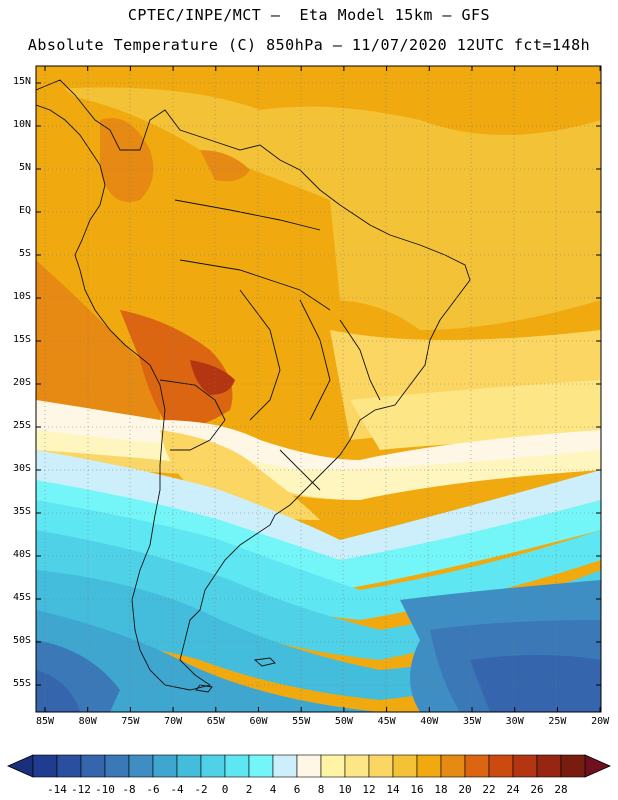  I want to click on lat-label: 15S, so click(21, 339).